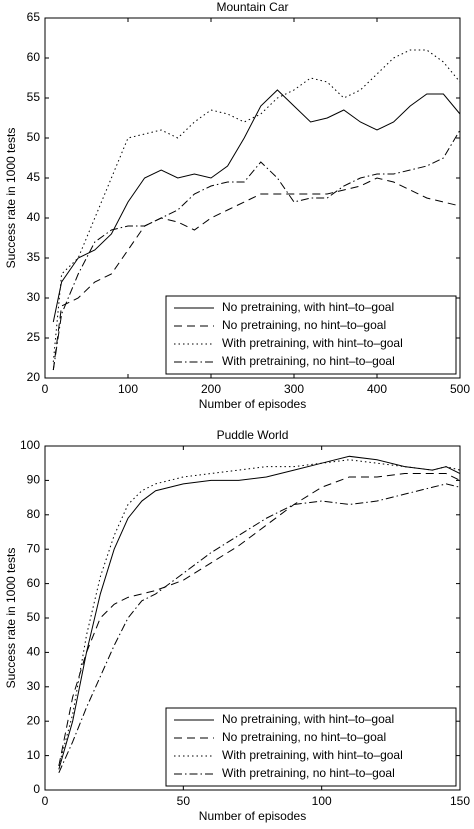  What do you see at coordinates (34, 514) in the screenshot?
I see `y-tick-label: 80` at bounding box center [34, 514].